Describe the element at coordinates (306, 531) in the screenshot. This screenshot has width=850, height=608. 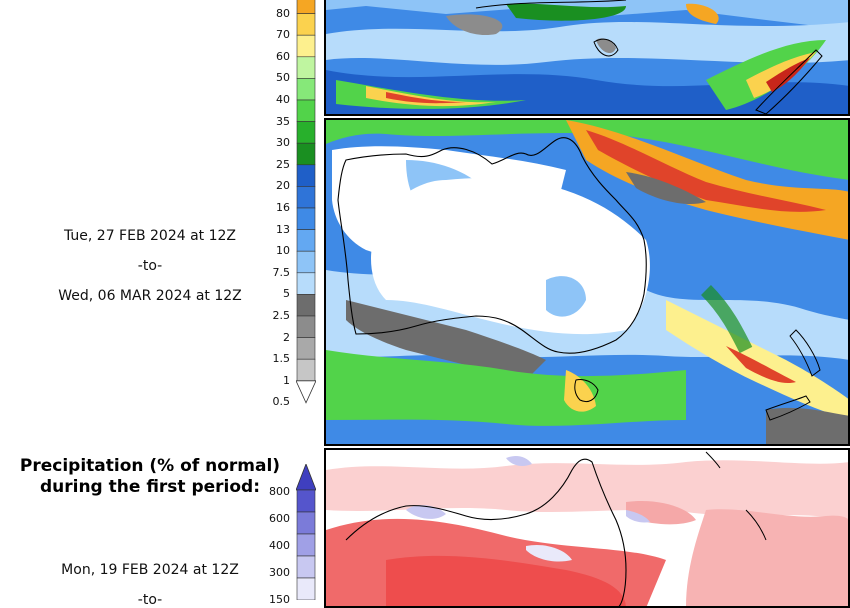
I see `normal-colorbar` at that location.